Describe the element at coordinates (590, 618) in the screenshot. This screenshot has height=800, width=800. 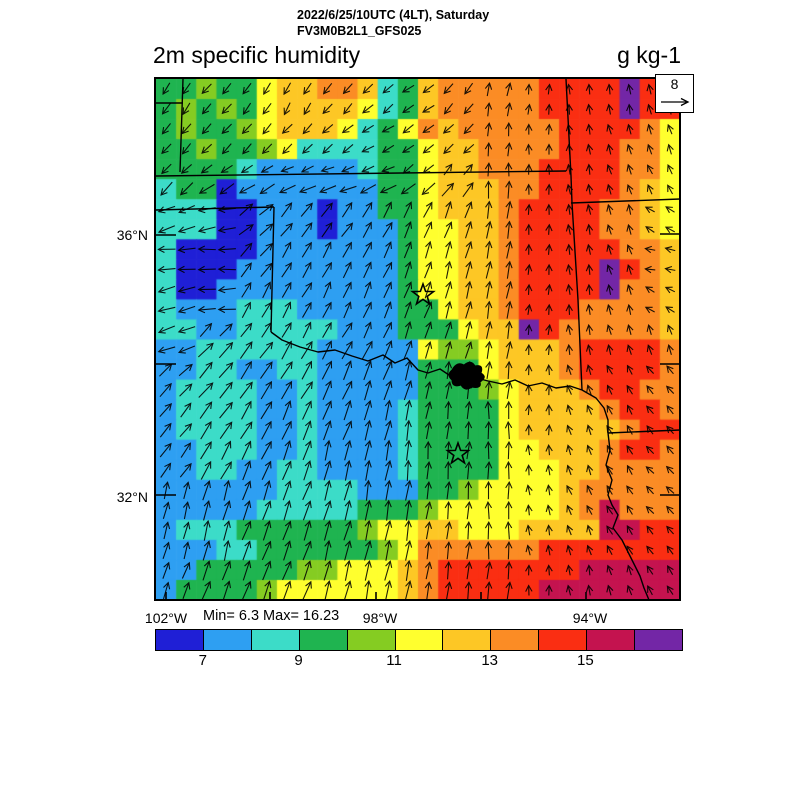
I see `lon-label-94w: 94°W` at that location.